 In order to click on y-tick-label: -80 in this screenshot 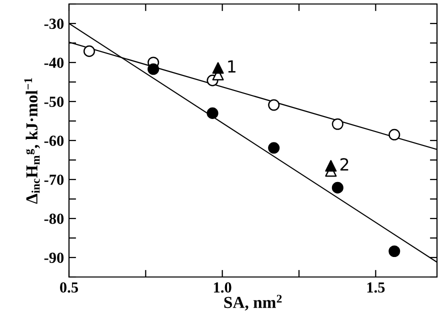, I will do `click(54, 219)`.